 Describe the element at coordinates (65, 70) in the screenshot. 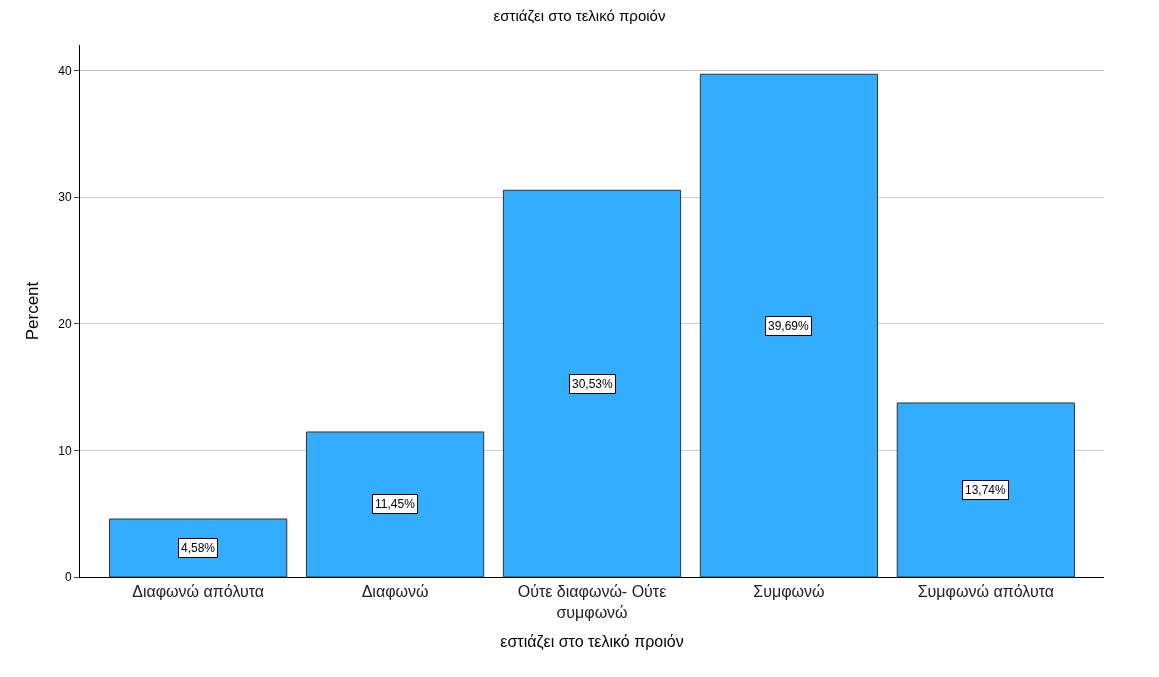

I see `y-tick-label: 40` at that location.